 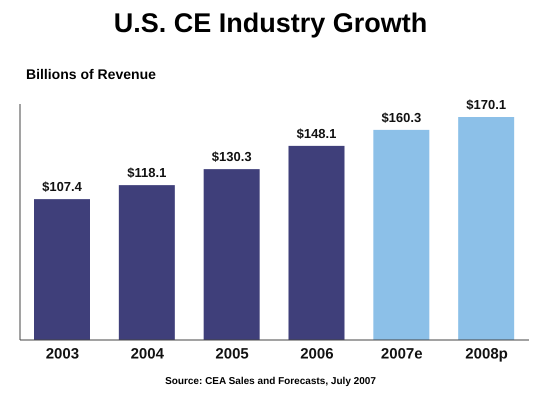 What do you see at coordinates (62, 186) in the screenshot?
I see `data-label: $107.4` at bounding box center [62, 186].